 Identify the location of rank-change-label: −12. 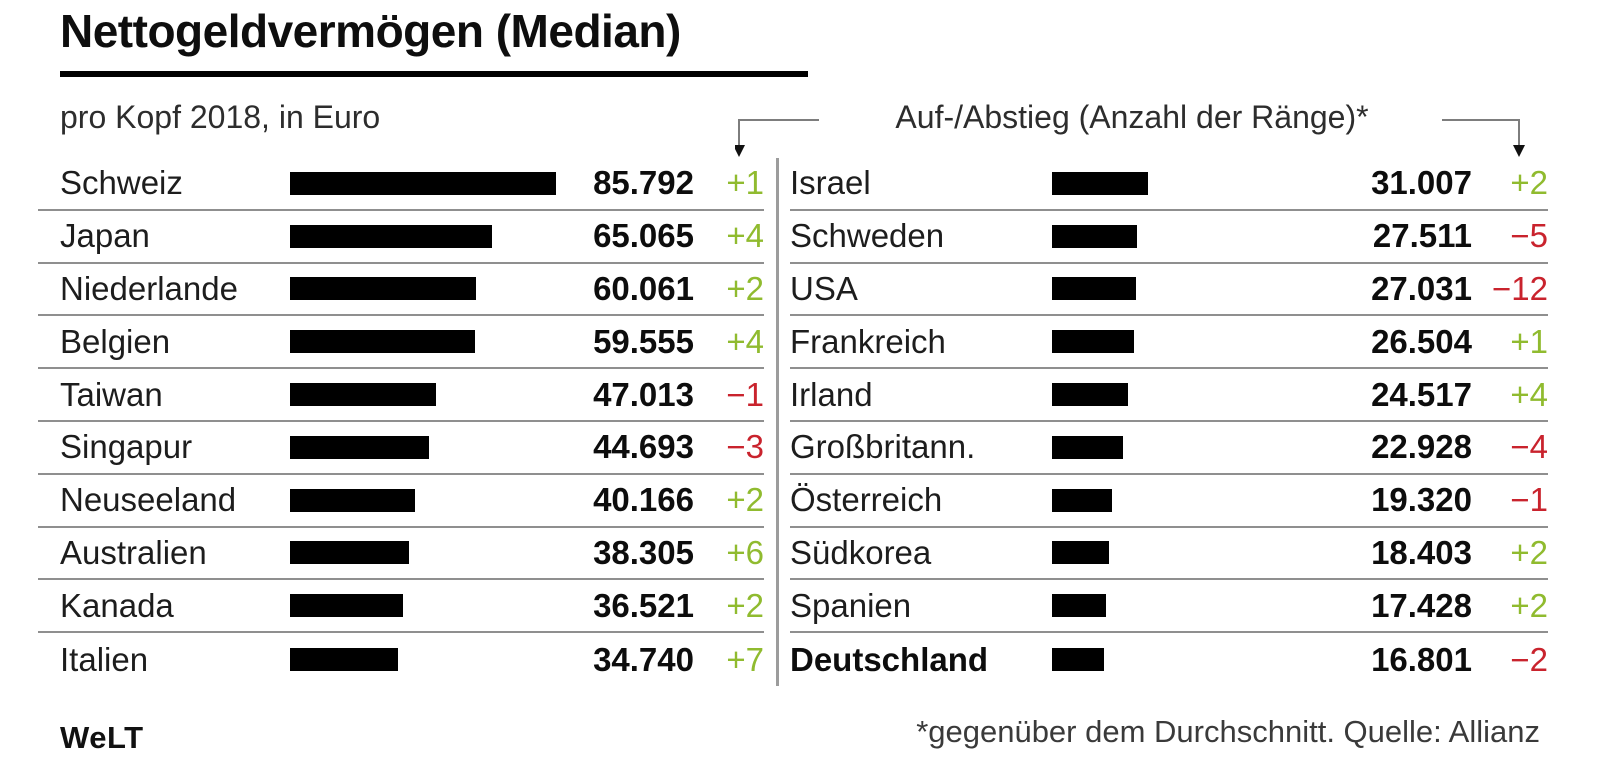
(1520, 288).